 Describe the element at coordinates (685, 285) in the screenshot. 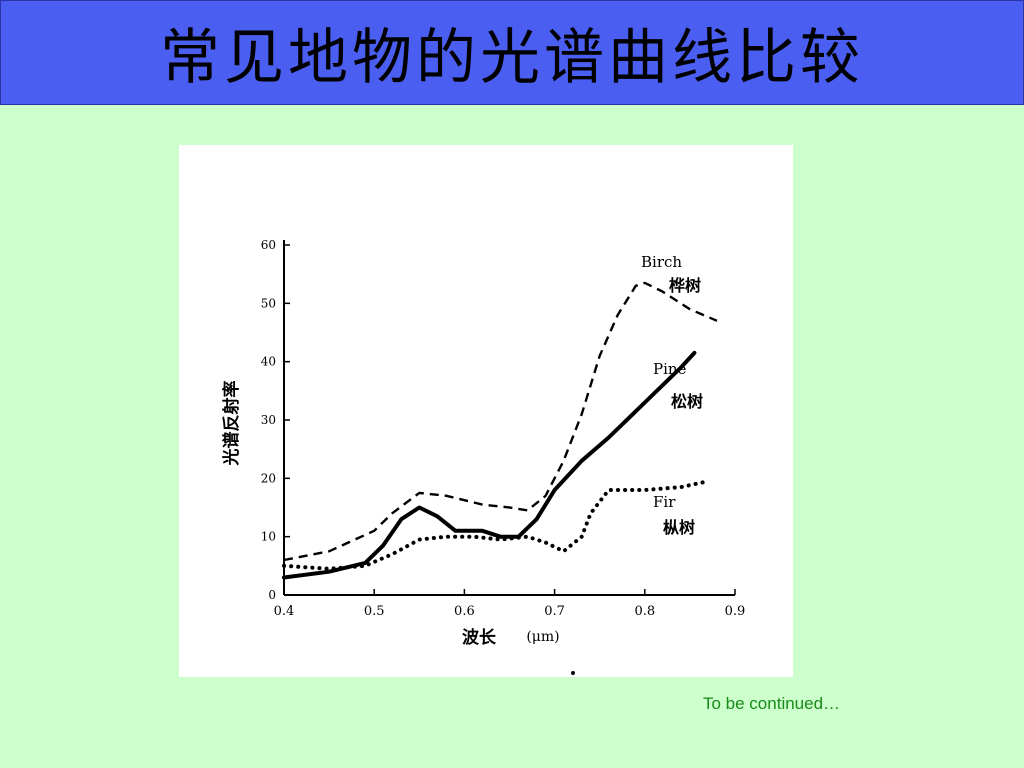

I see `series-label-cn-birch: 桦树` at that location.